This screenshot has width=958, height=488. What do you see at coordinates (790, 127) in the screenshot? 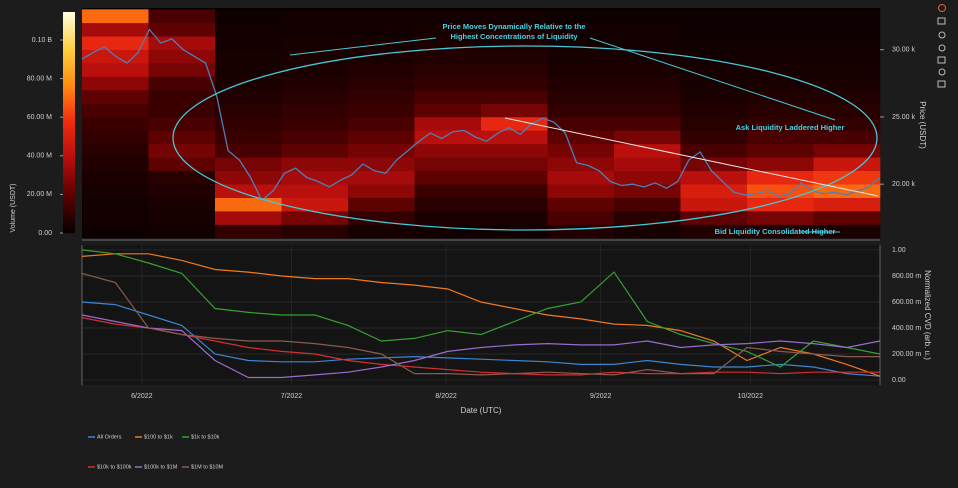
I see `annotation: Ask Liquidity Laddered Higher` at bounding box center [790, 127].